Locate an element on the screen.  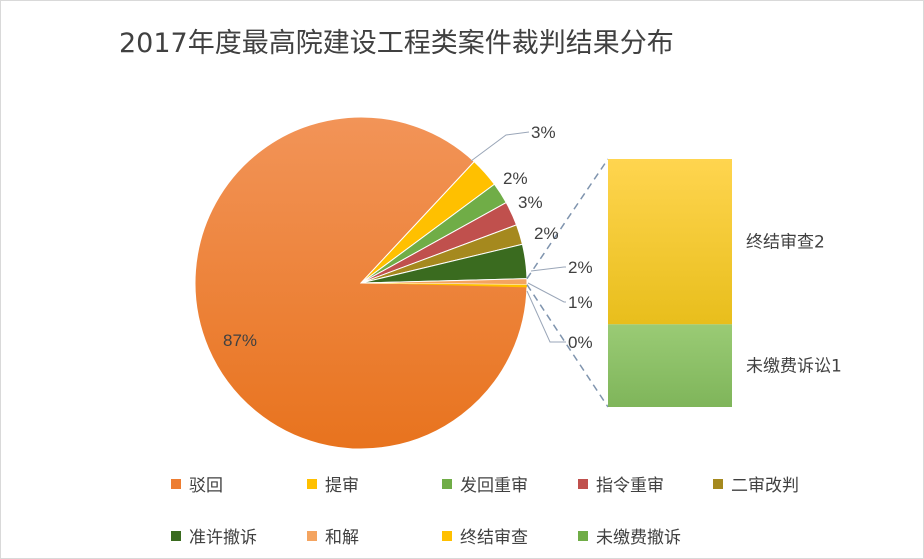
legend-label: 指令重审 is located at coordinates (630, 486).